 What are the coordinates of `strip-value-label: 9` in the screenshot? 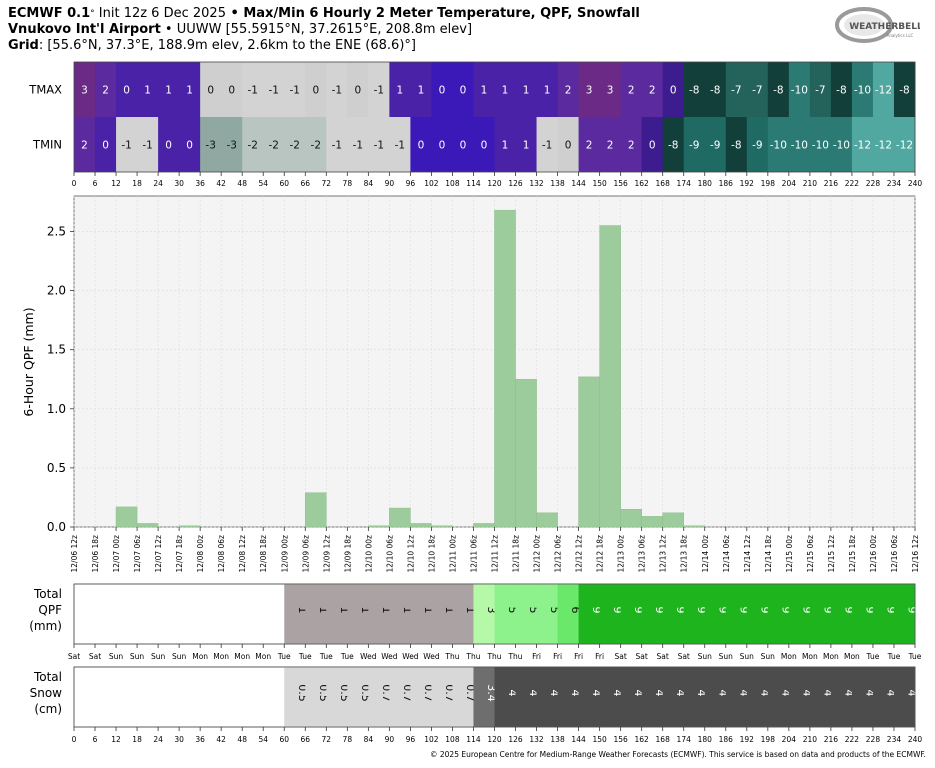 It's located at (848, 610).